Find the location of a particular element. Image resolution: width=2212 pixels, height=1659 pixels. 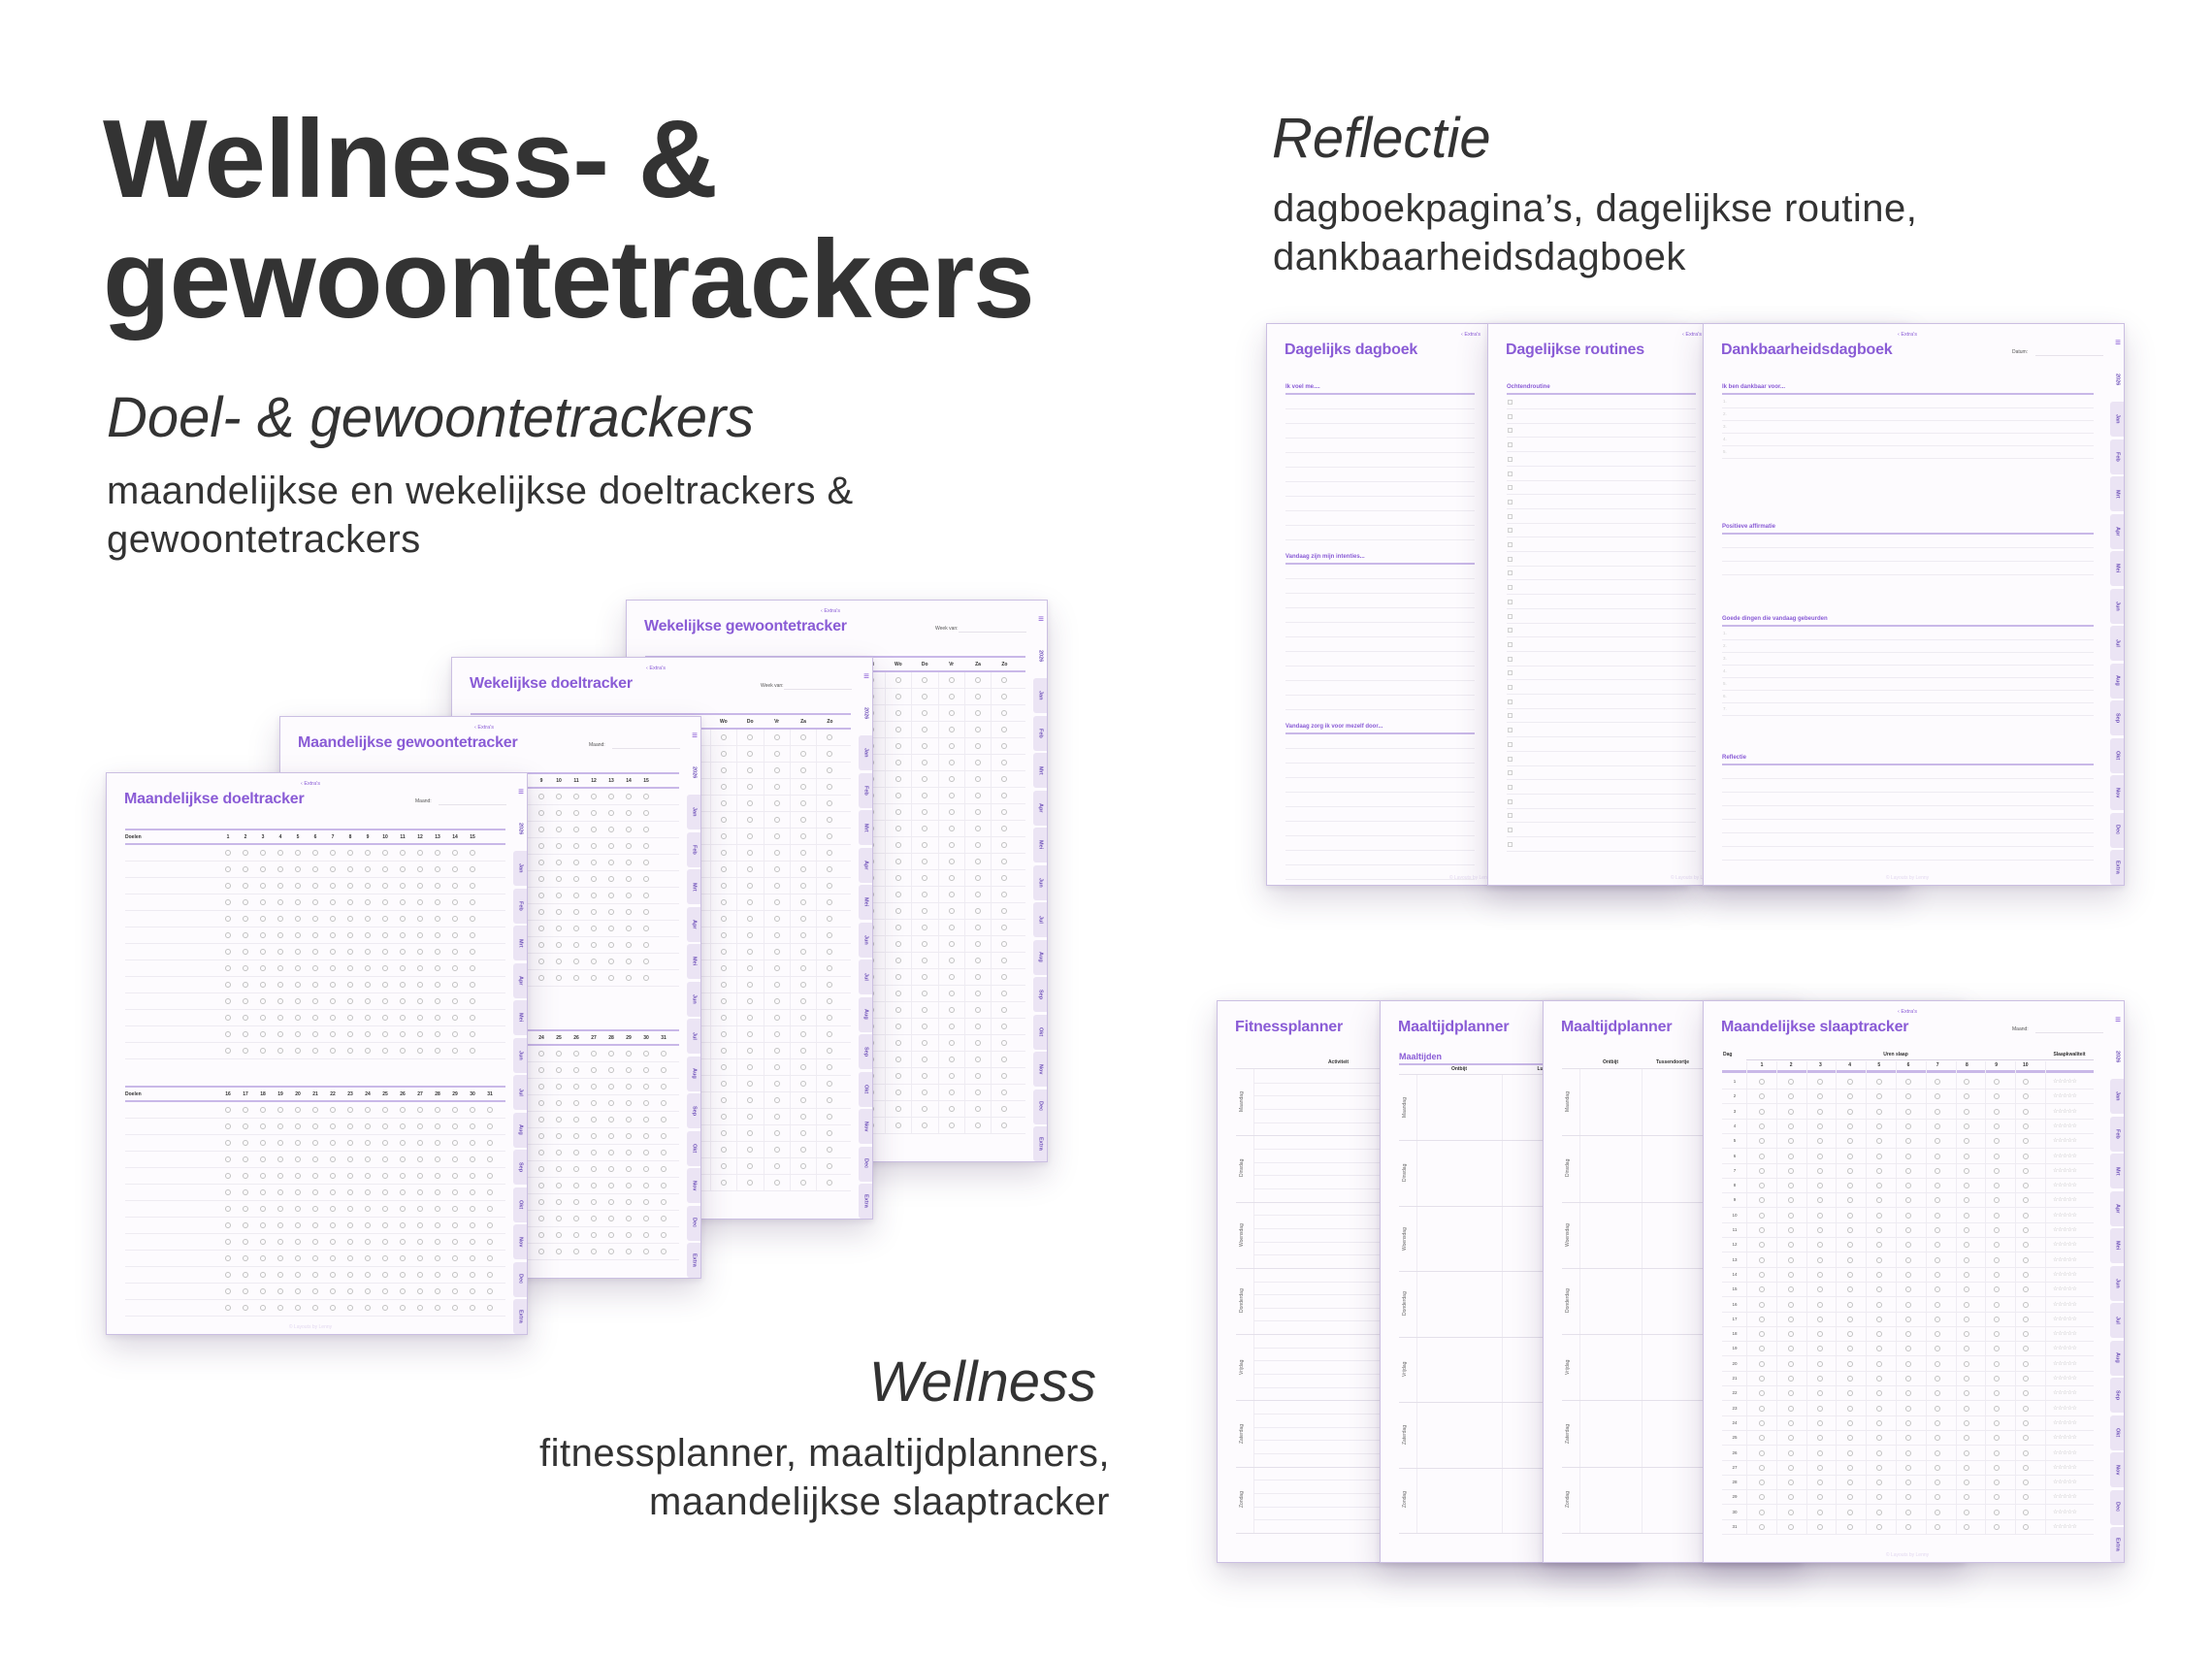

sleep-quality-stars: ☆☆☆☆☆ is located at coordinates (2065, 1200).